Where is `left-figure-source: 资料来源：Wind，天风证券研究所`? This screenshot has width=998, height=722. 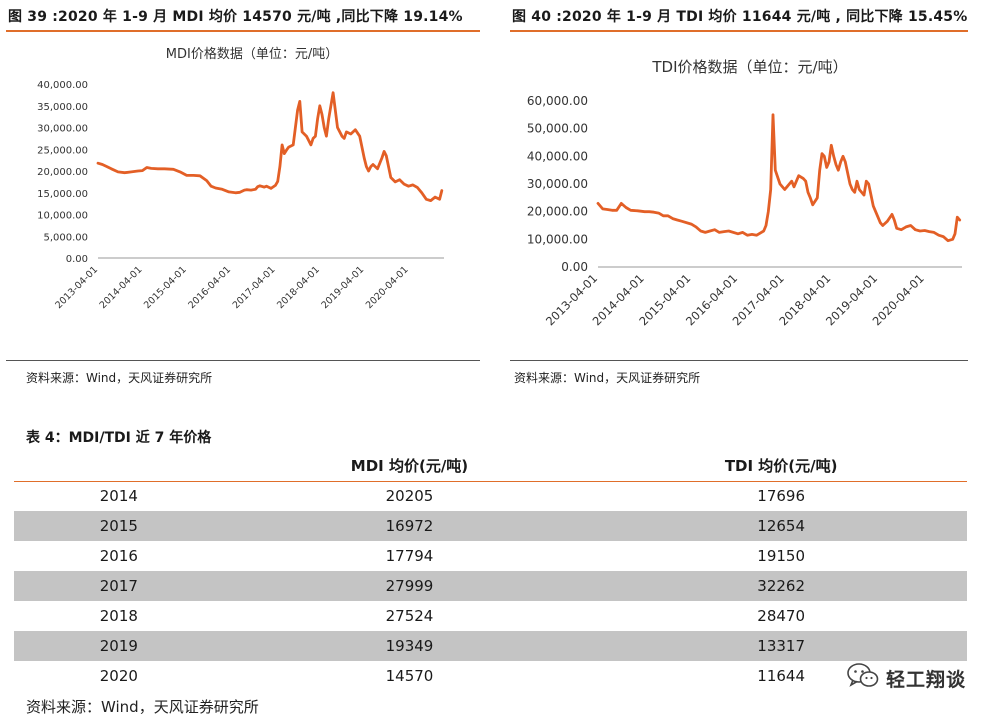
left-figure-source: 资料来源：Wind，天风证券研究所 is located at coordinates (119, 378).